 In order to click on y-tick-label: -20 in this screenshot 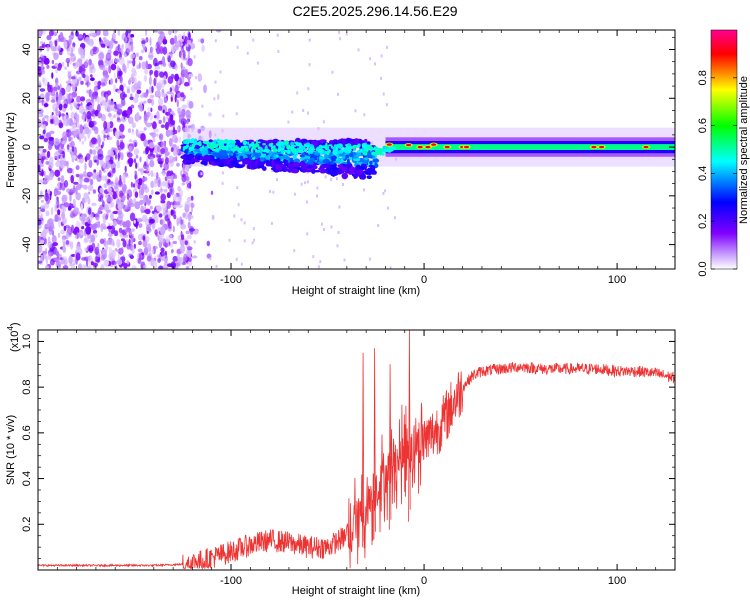, I will do `click(27, 196)`.